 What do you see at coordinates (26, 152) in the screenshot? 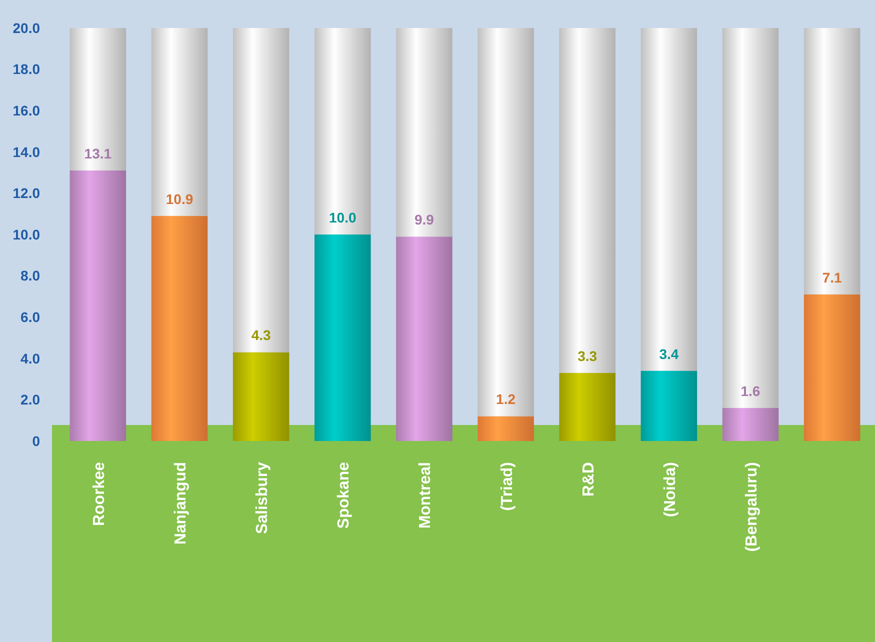
I see `y-tick-label: 14.0` at bounding box center [26, 152].